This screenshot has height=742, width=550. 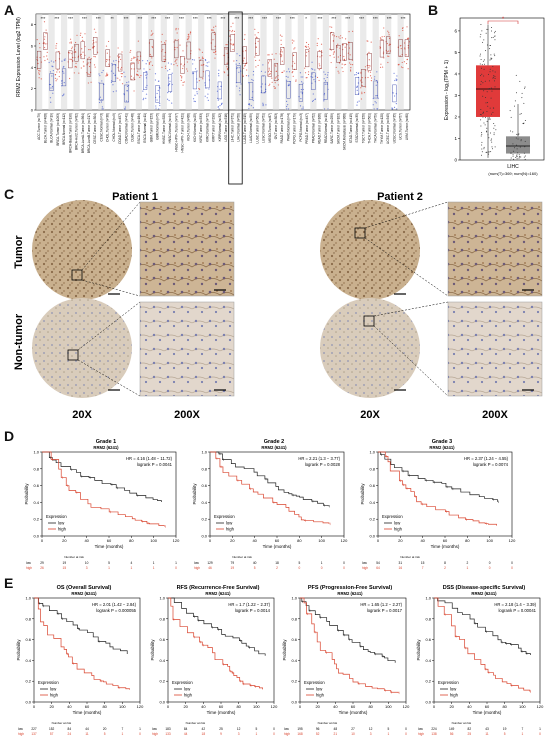 What do you see at coordinates (87, 712) in the screenshot?
I see `e-km-xlabel: Time (months)` at bounding box center [87, 712].